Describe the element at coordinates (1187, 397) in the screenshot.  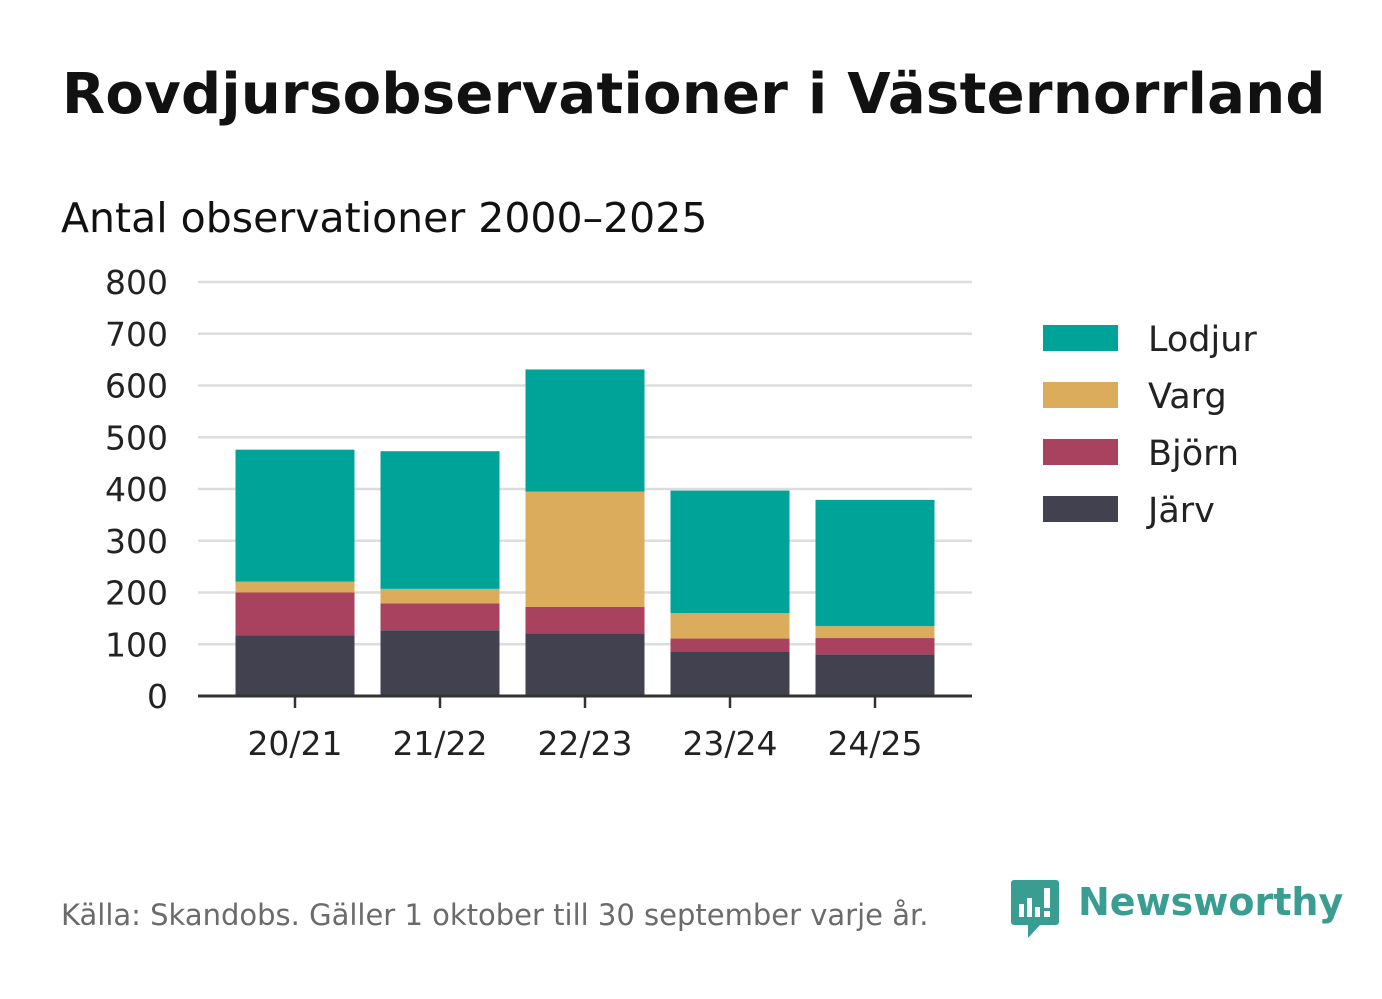
I see `legend-label-varg: Varg` at that location.